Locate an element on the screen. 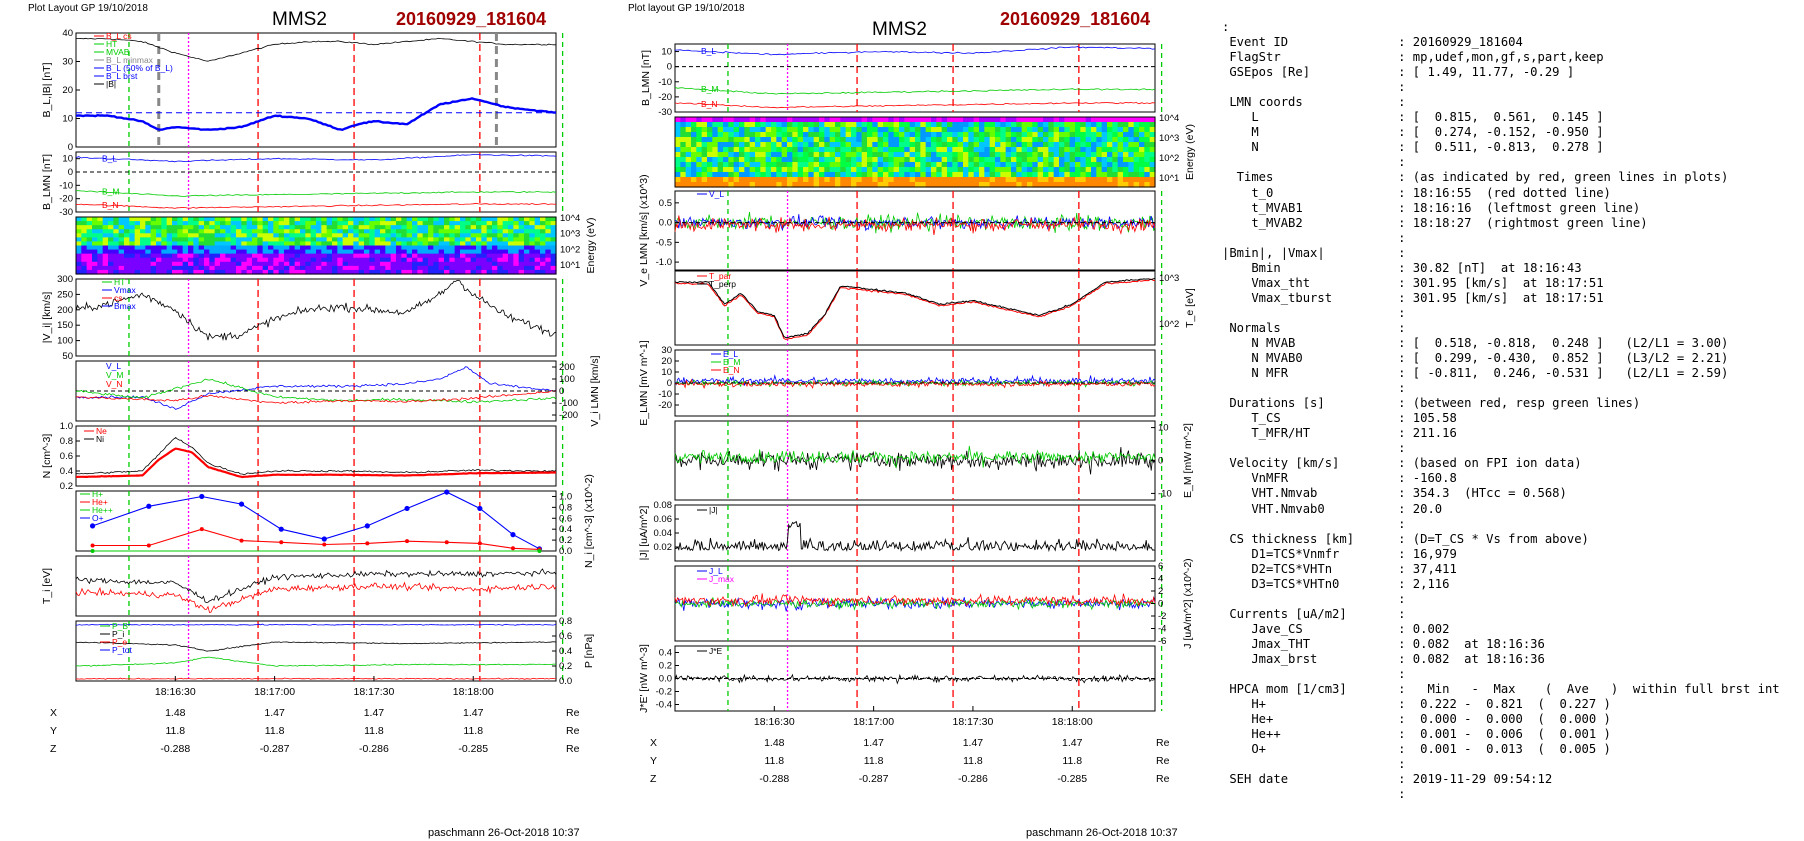  left-panel-b-legend-label: HT is located at coordinates (111, 44).